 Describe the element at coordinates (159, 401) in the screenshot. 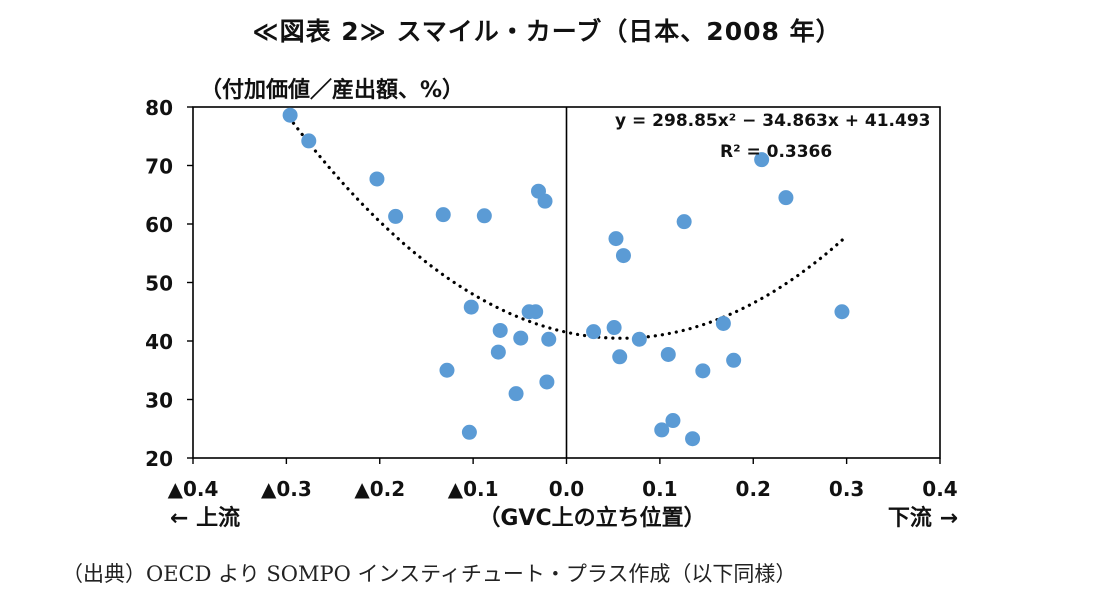

I see `y-tick-label: 30` at that location.